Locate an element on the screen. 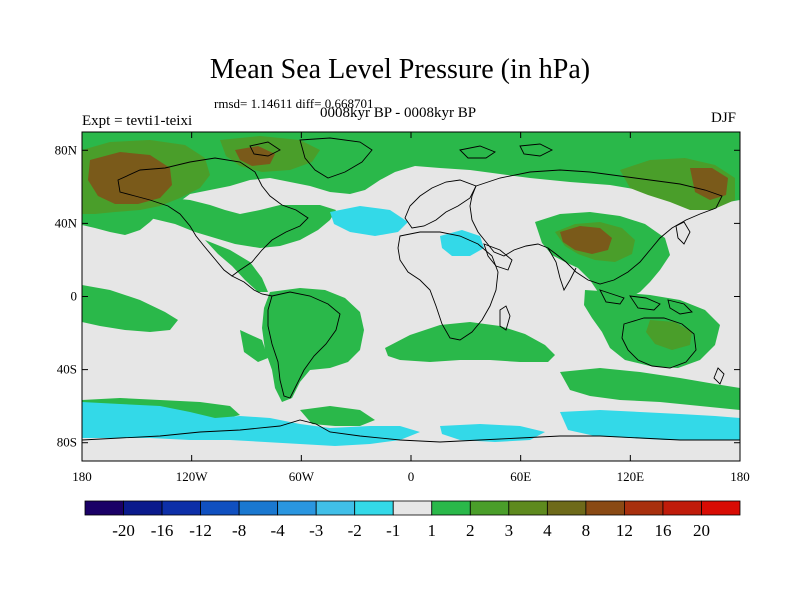  x-tick-label: 120E is located at coordinates (631, 476).